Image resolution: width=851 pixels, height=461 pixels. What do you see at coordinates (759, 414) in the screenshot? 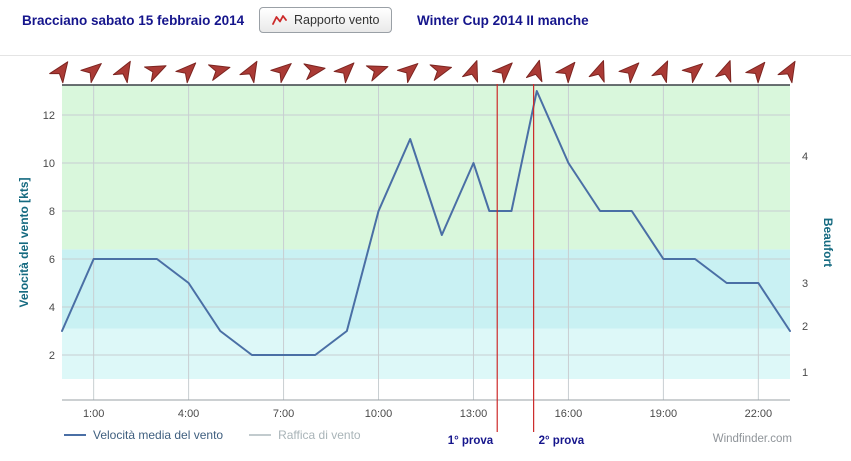
I see `time-tick-label: 22:00` at bounding box center [759, 414].